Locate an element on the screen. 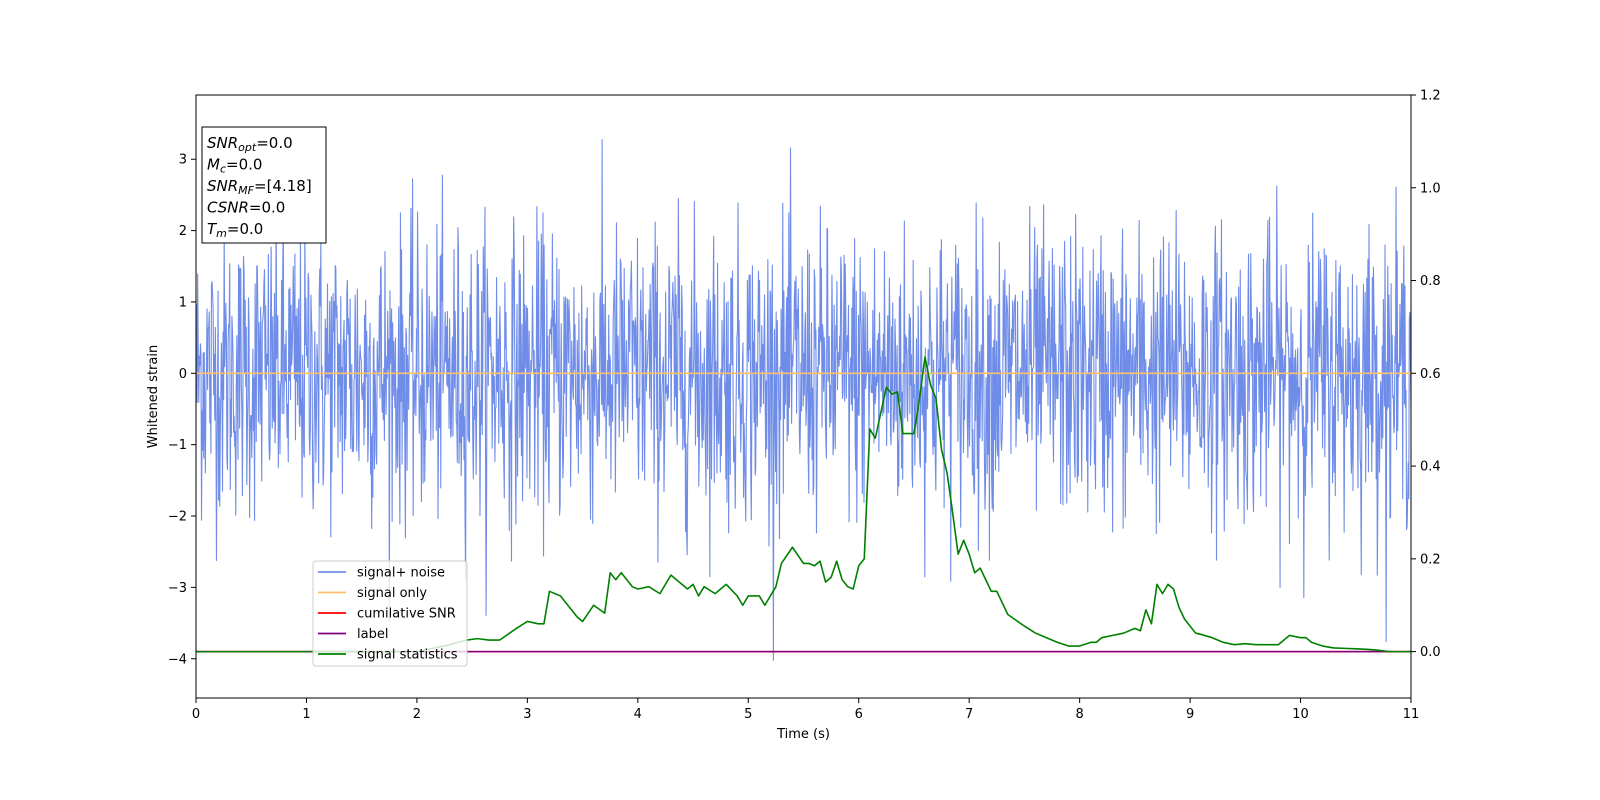  info-subscript: c is located at coordinates (223, 169).